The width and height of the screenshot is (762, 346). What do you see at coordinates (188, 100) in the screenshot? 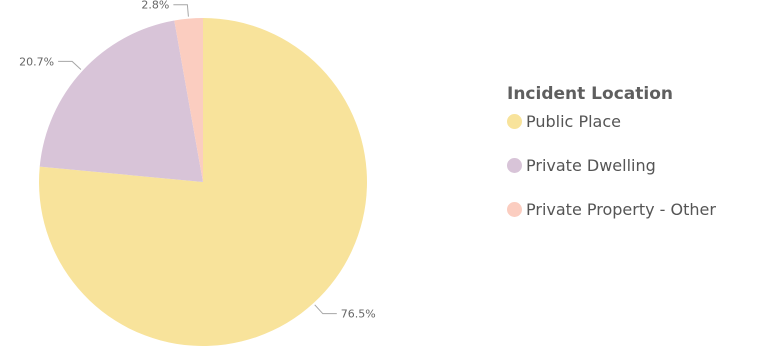
I see `pie-slice-private-property-other` at bounding box center [188, 100].